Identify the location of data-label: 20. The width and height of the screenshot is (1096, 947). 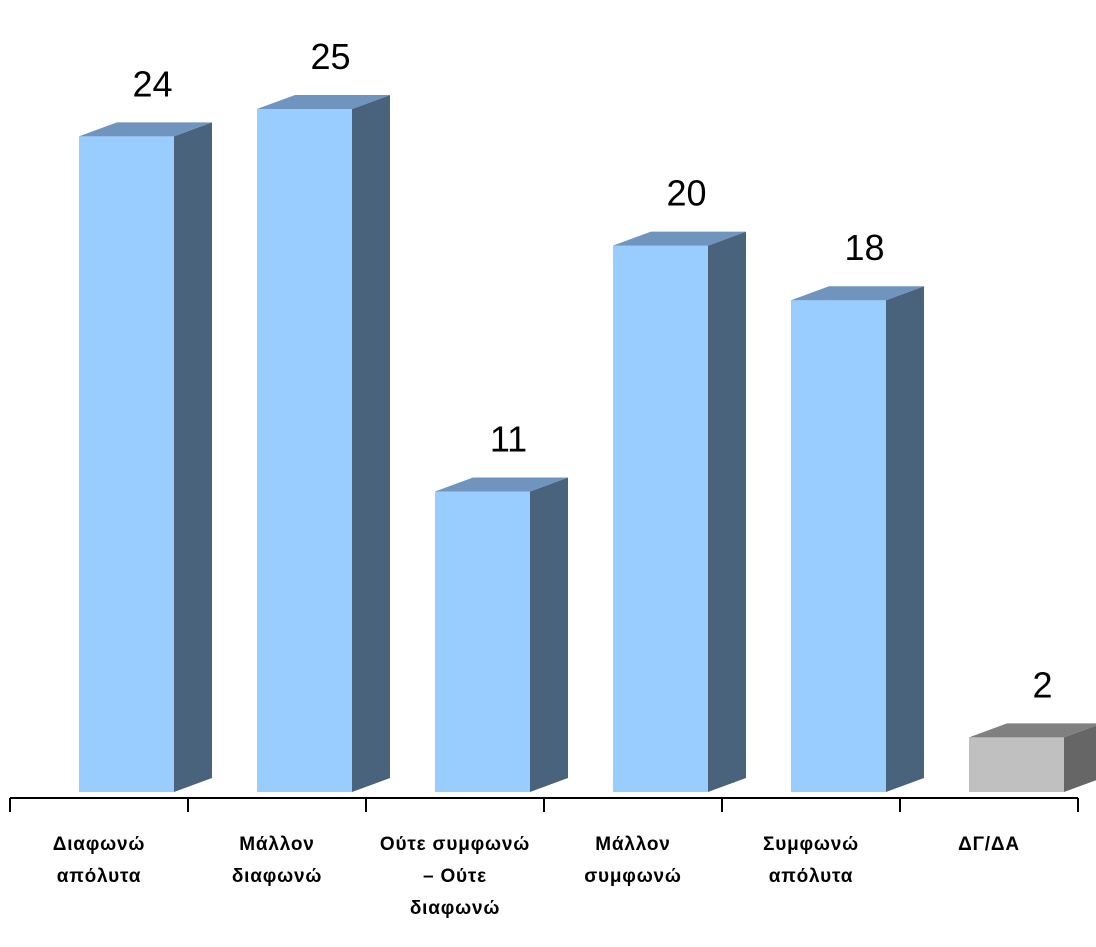
(686, 193).